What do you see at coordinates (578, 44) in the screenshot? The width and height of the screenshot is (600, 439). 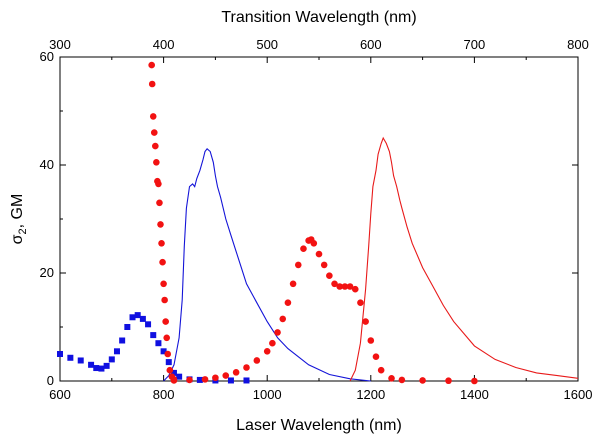 I see `x2-tick-label: 800` at bounding box center [578, 44].